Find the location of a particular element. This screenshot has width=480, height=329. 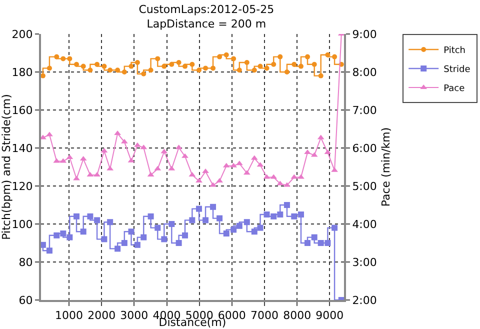

y-tick-label: 60 is located at coordinates (25, 300).